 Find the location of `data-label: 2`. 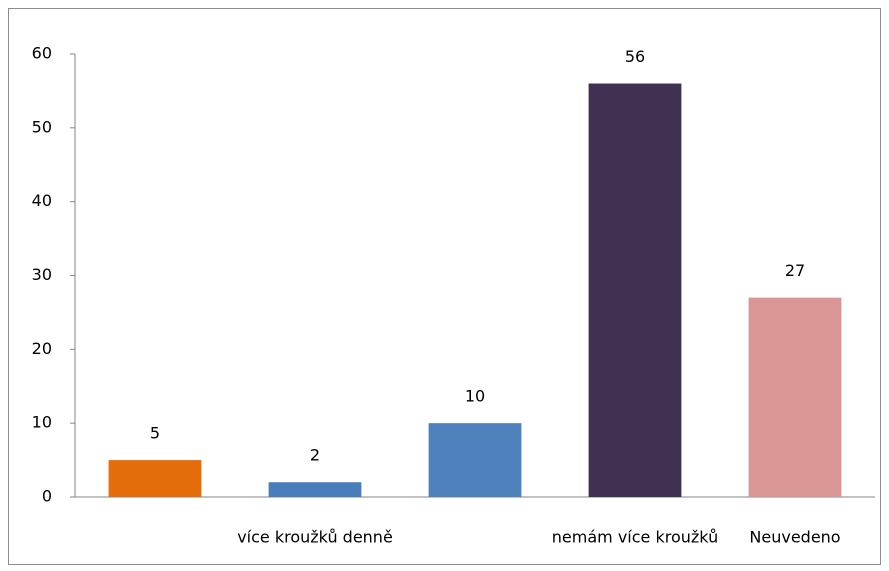

data-label: 2 is located at coordinates (315, 455).